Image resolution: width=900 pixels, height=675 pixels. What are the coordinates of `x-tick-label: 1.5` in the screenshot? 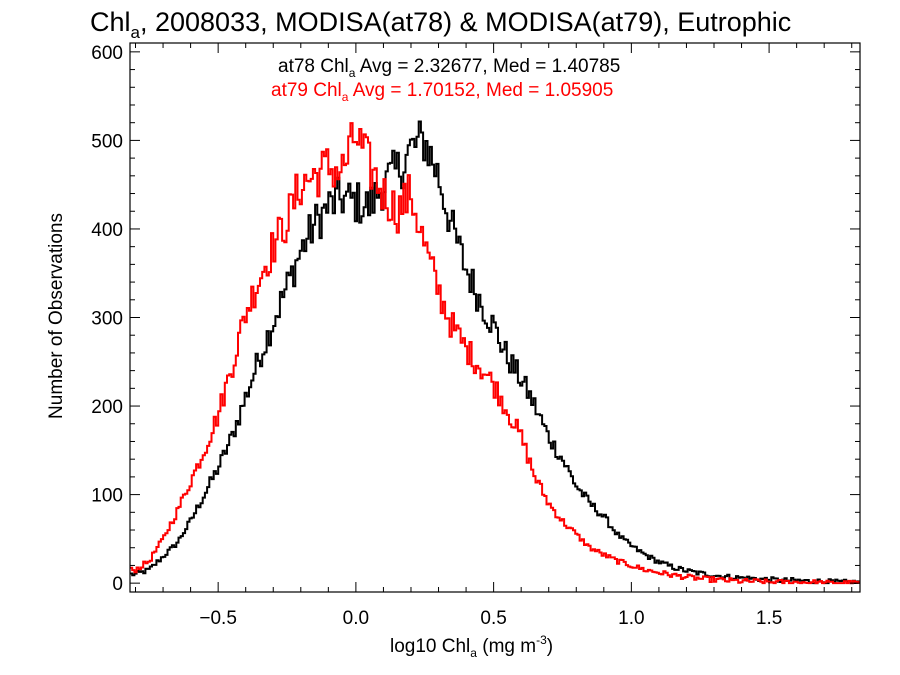 It's located at (769, 618).